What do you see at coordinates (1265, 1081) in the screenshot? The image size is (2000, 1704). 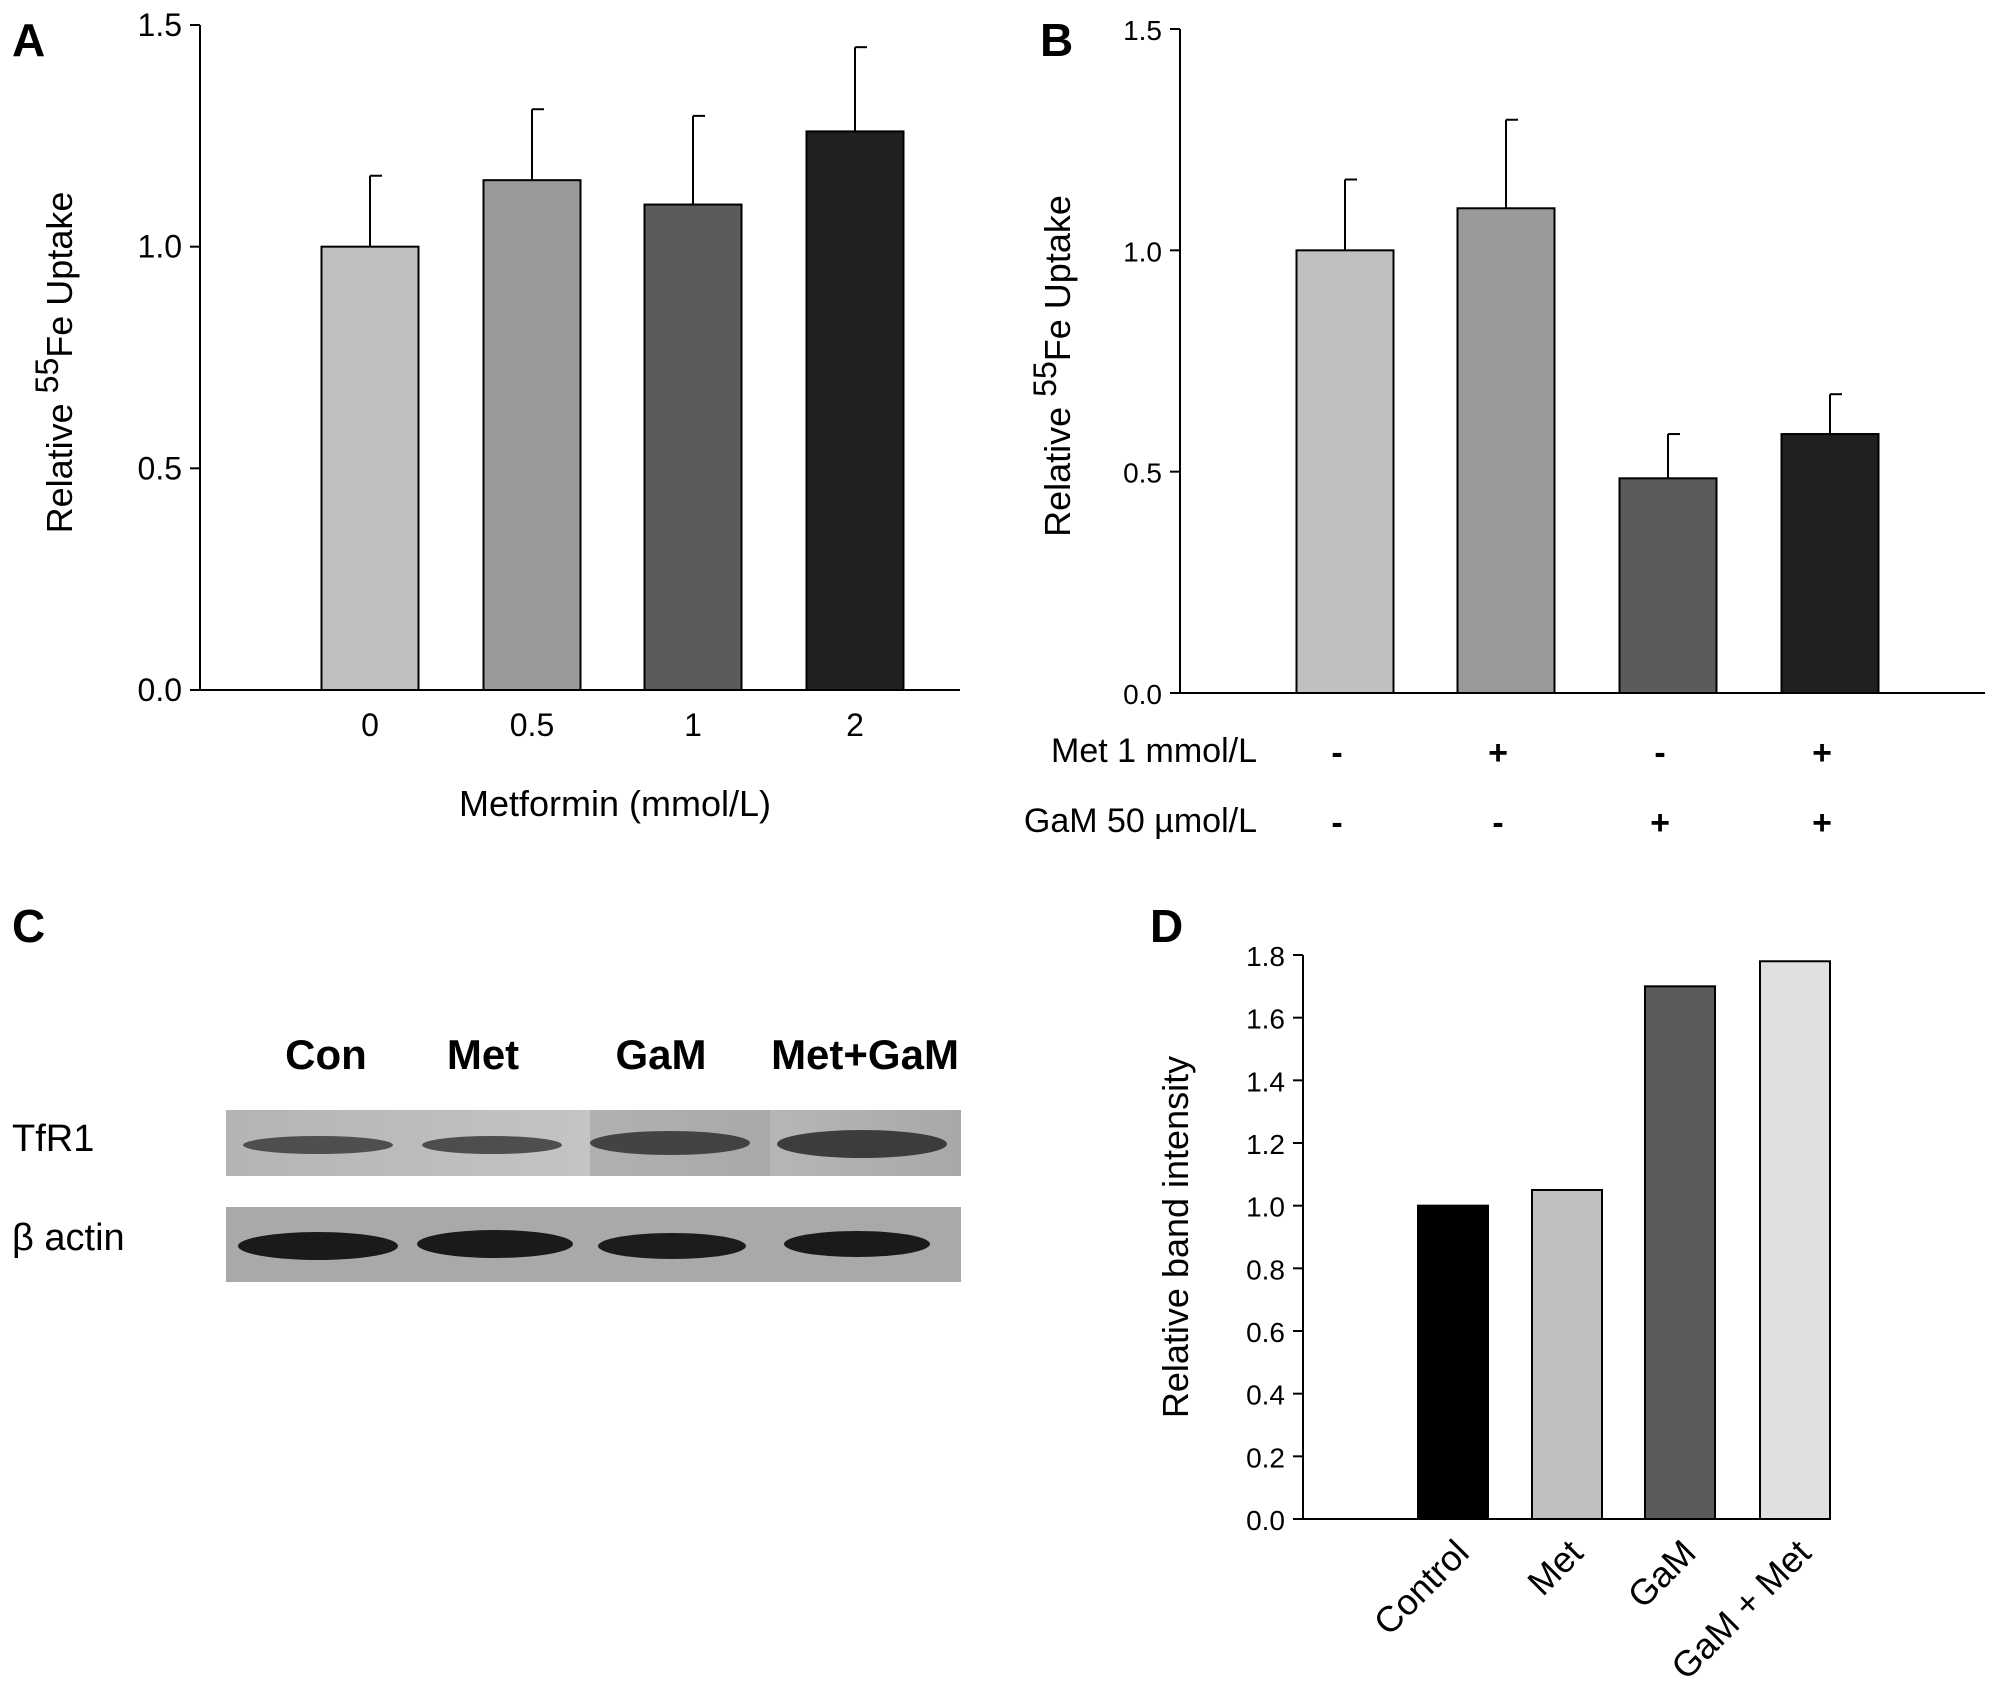 I see `y-tick-label: 1.4` at bounding box center [1265, 1081].